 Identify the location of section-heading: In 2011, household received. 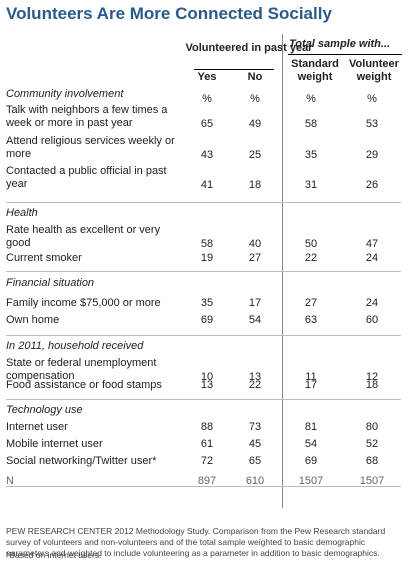
(75, 346).